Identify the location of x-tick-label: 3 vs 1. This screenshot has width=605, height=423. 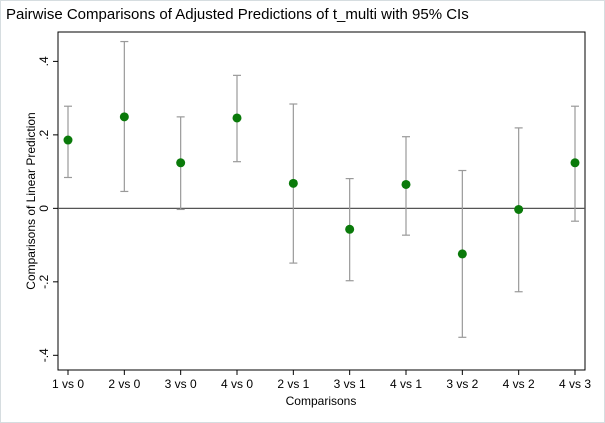
(350, 384).